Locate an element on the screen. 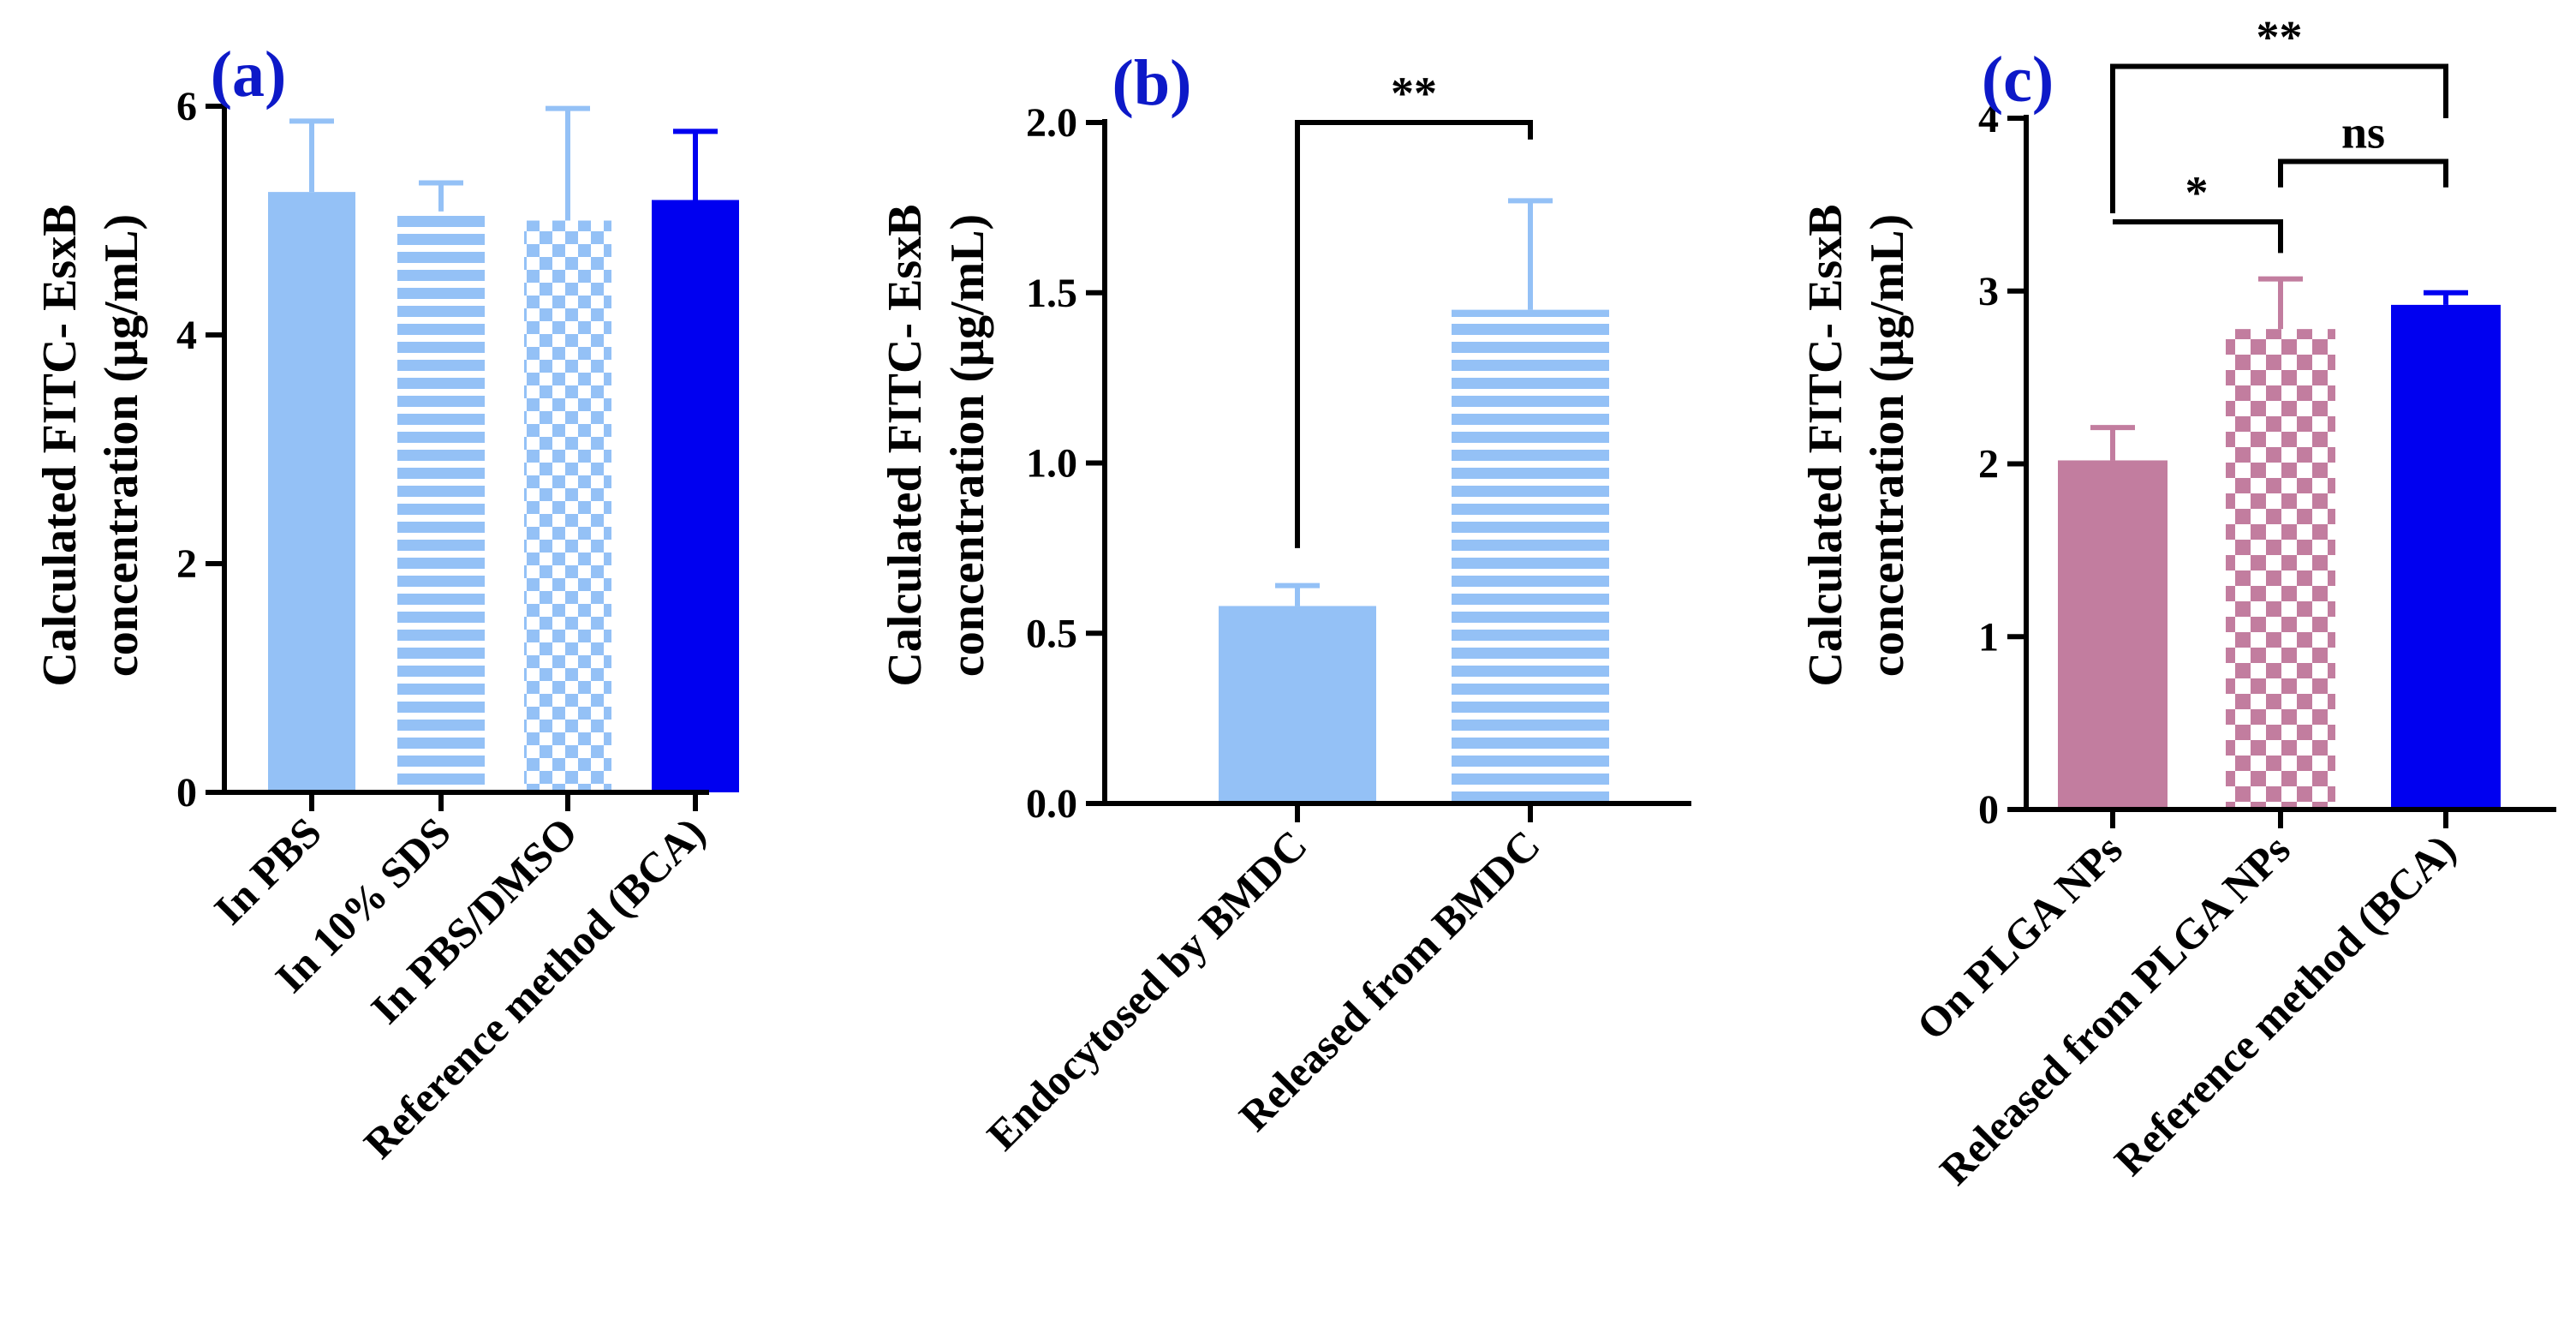  y-tick-label: 3 is located at coordinates (1989, 291).